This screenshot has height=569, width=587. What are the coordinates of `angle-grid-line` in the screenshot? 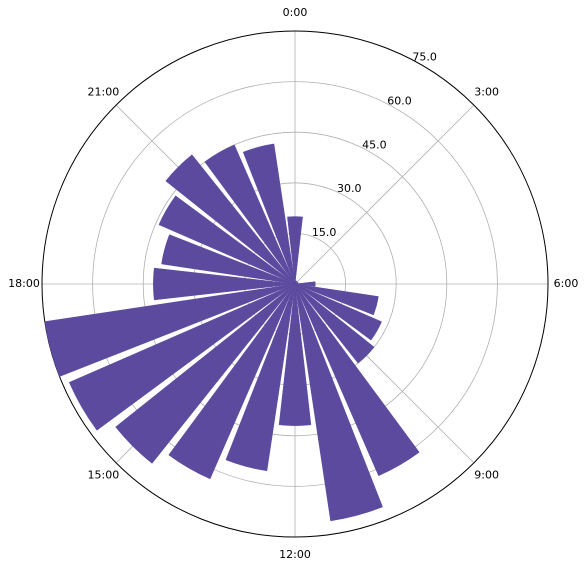 It's located at (384, 194).